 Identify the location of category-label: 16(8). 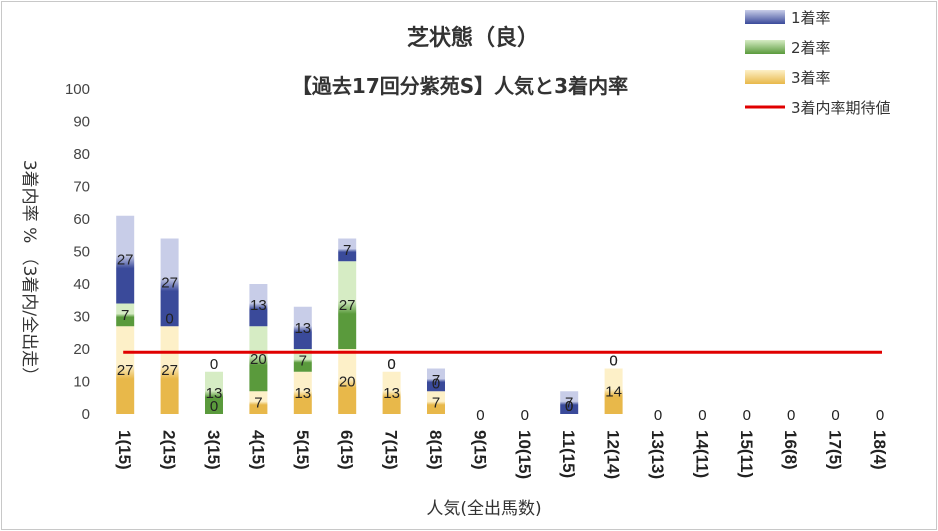
(790, 450).